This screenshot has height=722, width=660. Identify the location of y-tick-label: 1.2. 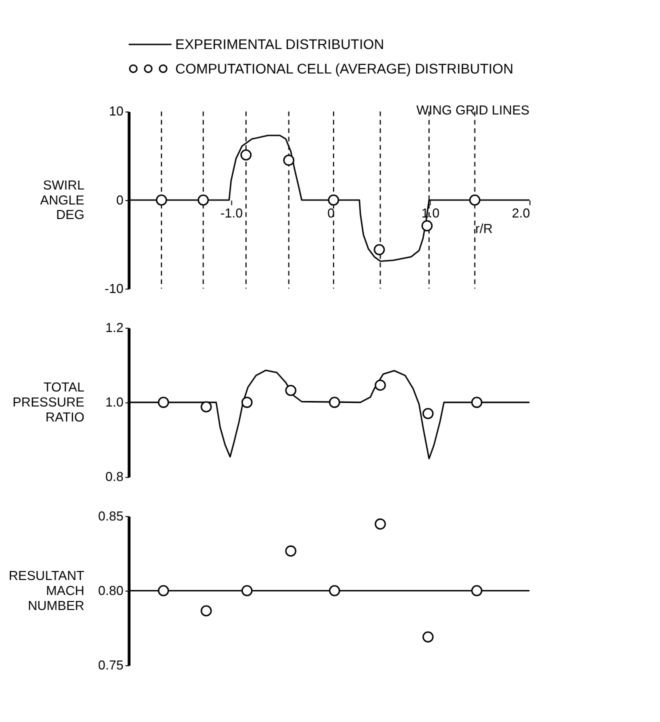
(114, 327).